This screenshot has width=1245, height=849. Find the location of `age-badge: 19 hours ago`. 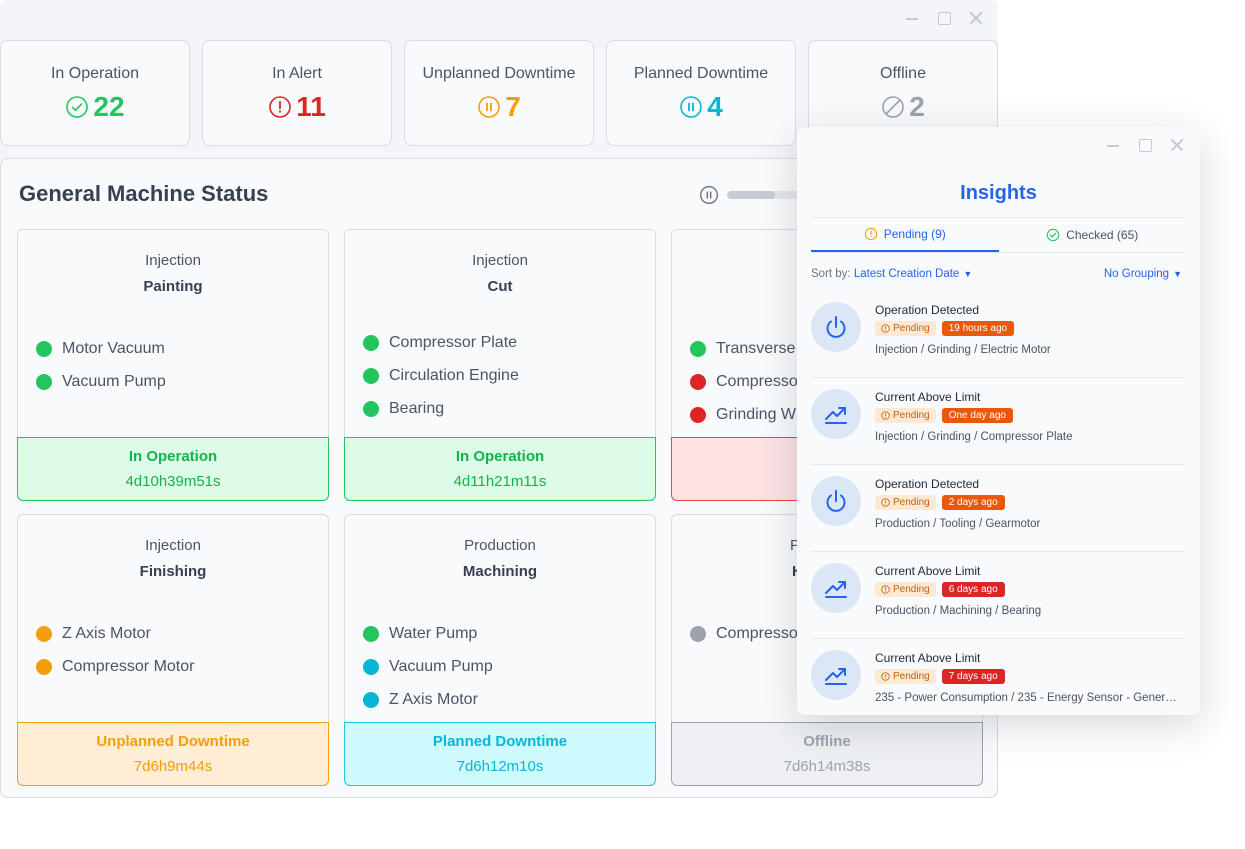

age-badge: 19 hours ago is located at coordinates (978, 328).